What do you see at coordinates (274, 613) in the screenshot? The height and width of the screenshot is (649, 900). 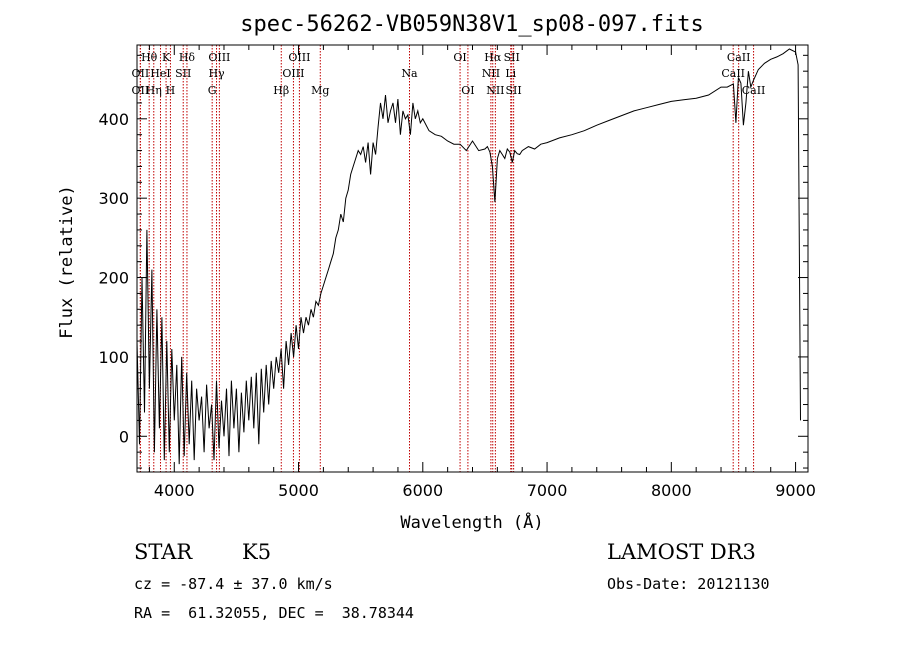 I see `coordinates-text: RA = 61.32055, DEC = 38.78344` at bounding box center [274, 613].